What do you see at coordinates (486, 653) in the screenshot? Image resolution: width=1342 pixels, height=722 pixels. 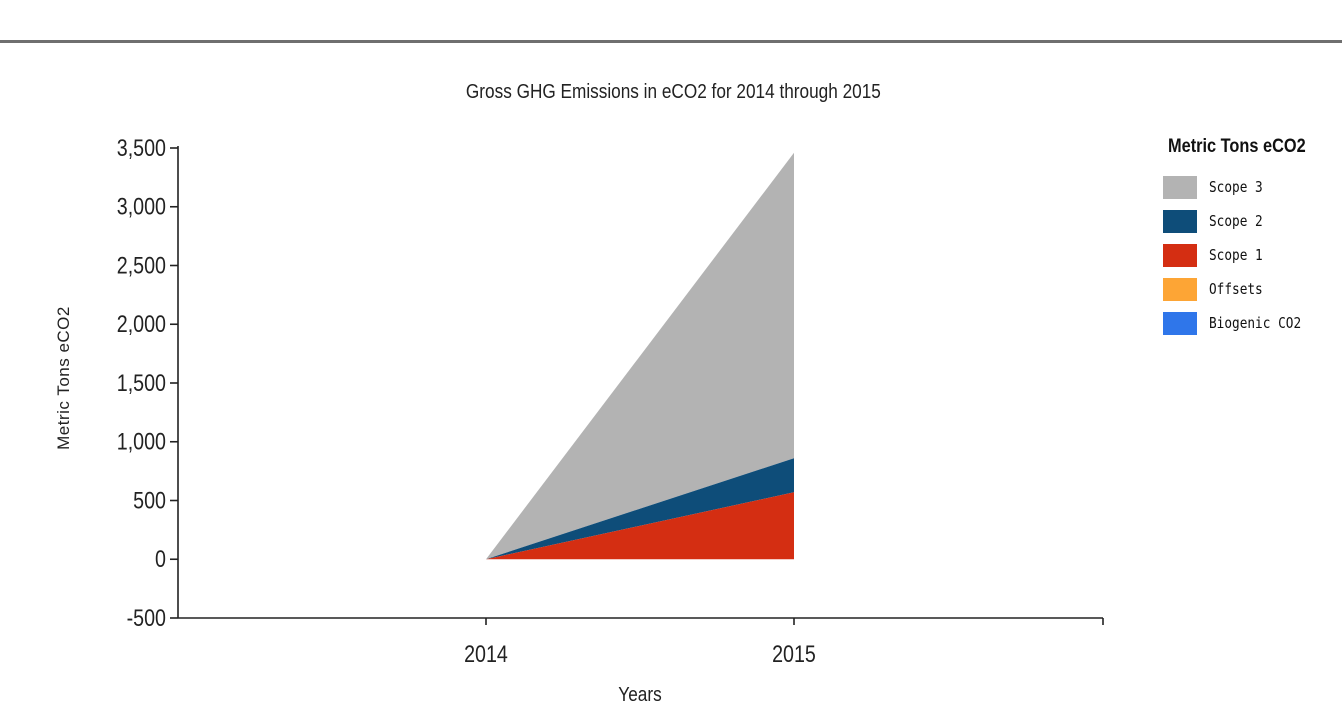 I see `x-tick-label: 2014` at bounding box center [486, 653].